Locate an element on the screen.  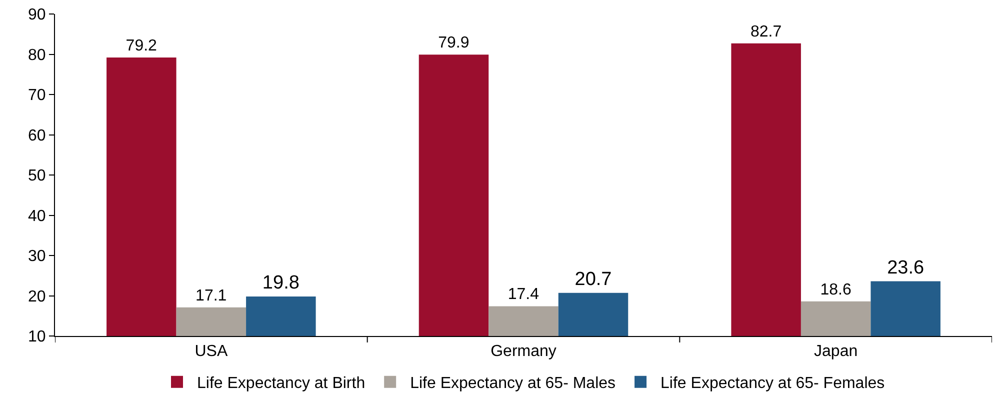
data-label: 18.6 is located at coordinates (836, 289).